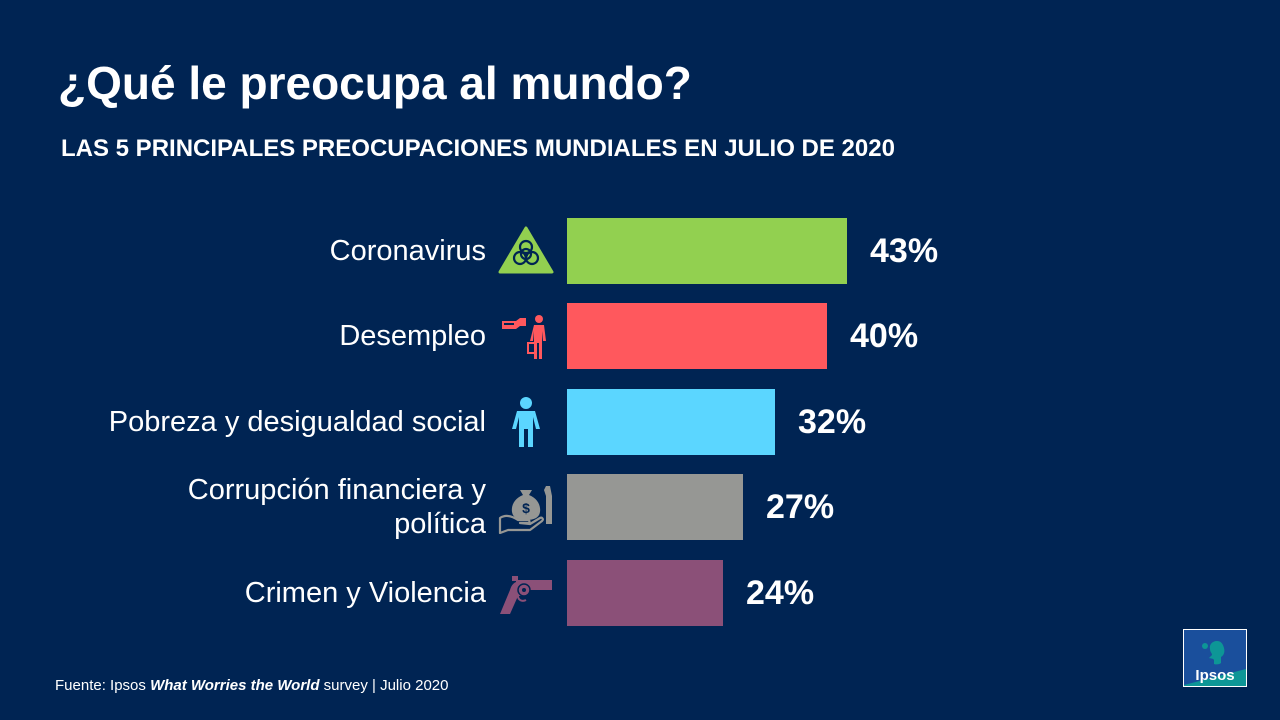 The image size is (1280, 720). Describe the element at coordinates (235, 685) in the screenshot. I see `source-survey-name: What Worries the World` at that location.